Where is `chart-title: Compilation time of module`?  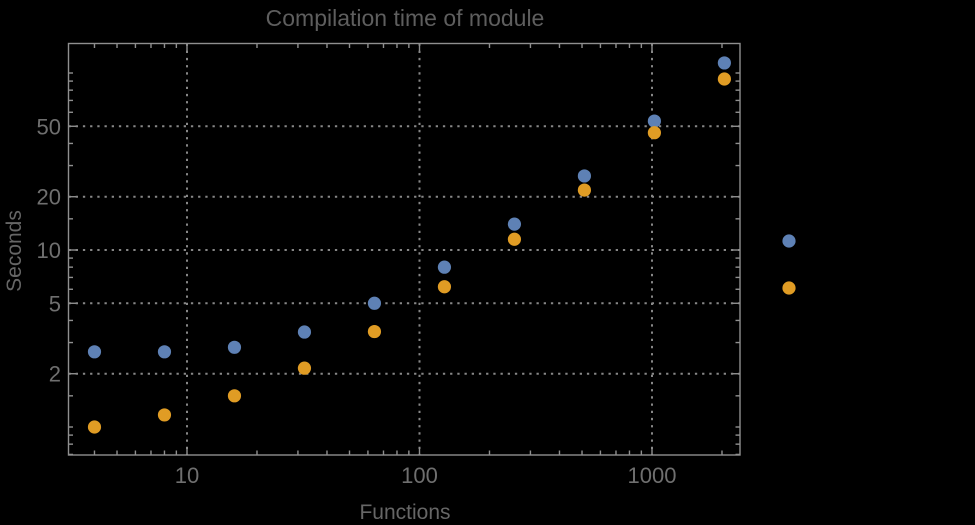 chart-title: Compilation time of module is located at coordinates (405, 18).